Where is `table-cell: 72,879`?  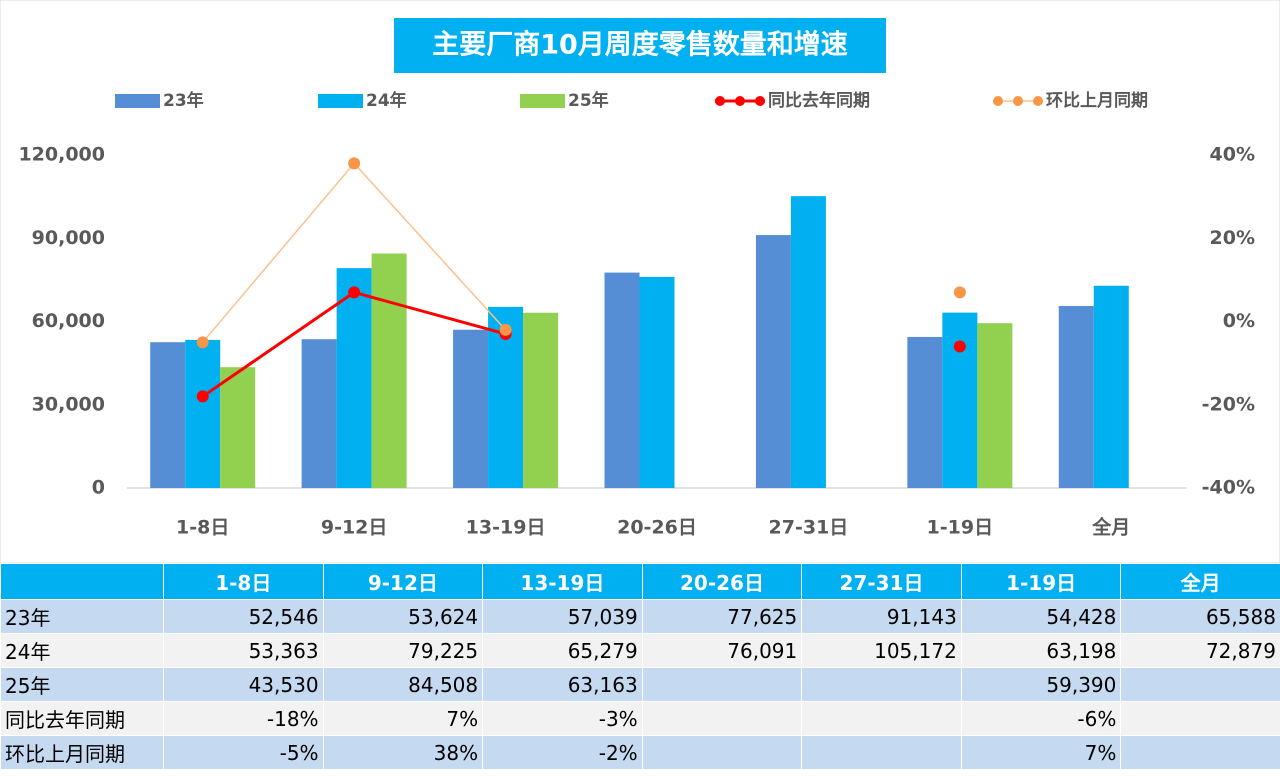
table-cell: 72,879 is located at coordinates (1200, 650).